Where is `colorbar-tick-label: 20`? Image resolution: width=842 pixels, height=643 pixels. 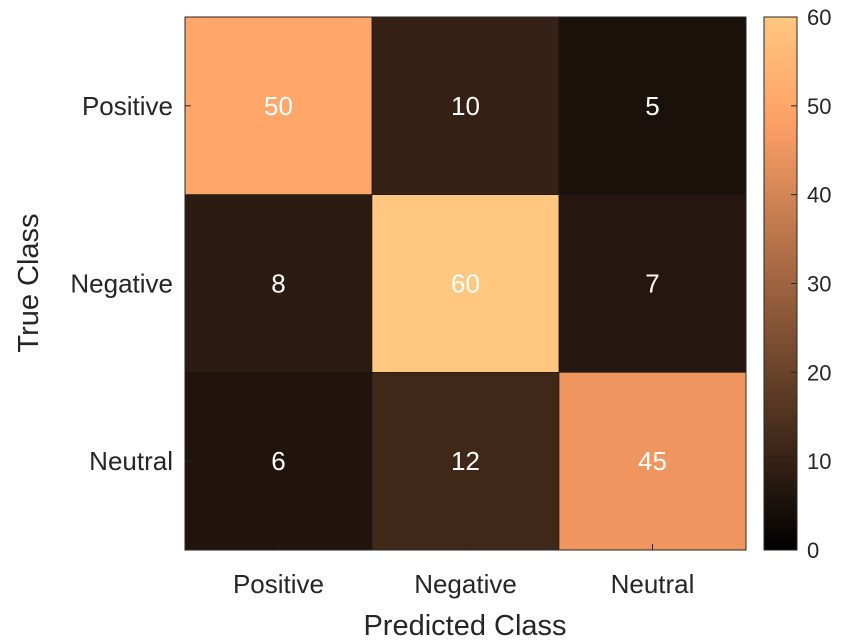
colorbar-tick-label: 20 is located at coordinates (819, 372).